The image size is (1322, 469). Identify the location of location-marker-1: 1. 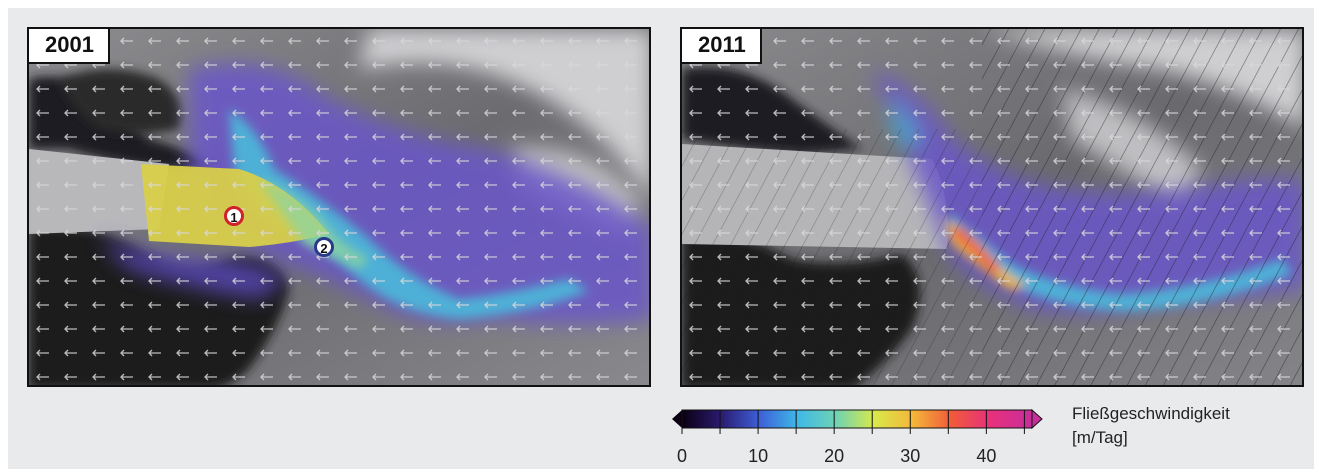
(234, 216).